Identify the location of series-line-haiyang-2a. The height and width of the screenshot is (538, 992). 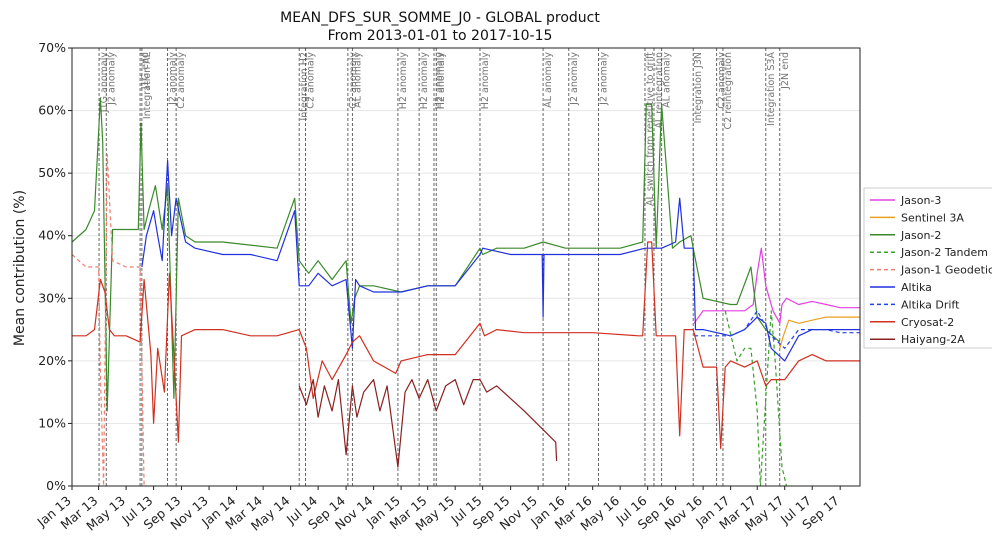
(428, 423).